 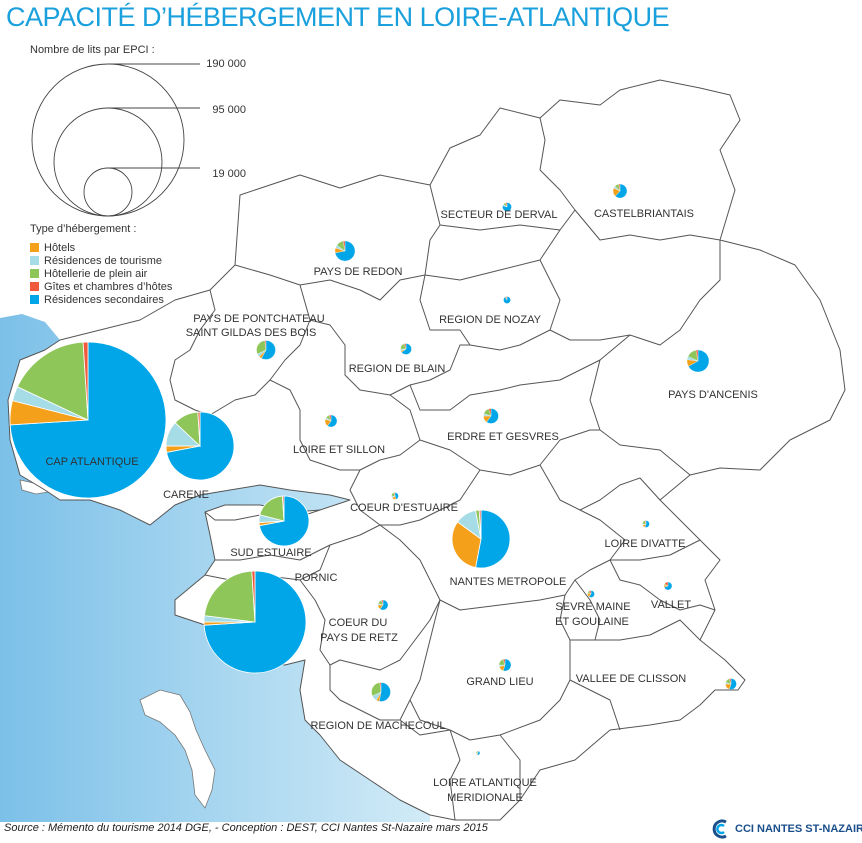 What do you see at coordinates (397, 369) in the screenshot?
I see `epci-label-region-de-blain: REGION DE BLAIN` at bounding box center [397, 369].